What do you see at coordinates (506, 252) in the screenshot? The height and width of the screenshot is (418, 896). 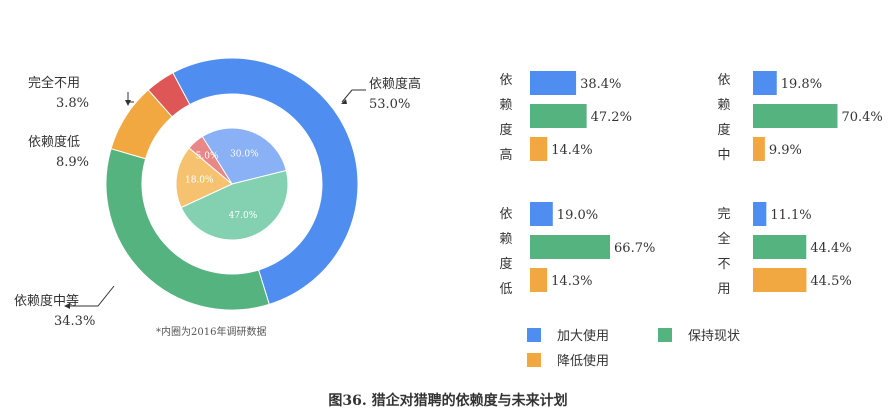 I see `group-label-low: 依赖度低` at bounding box center [506, 252].